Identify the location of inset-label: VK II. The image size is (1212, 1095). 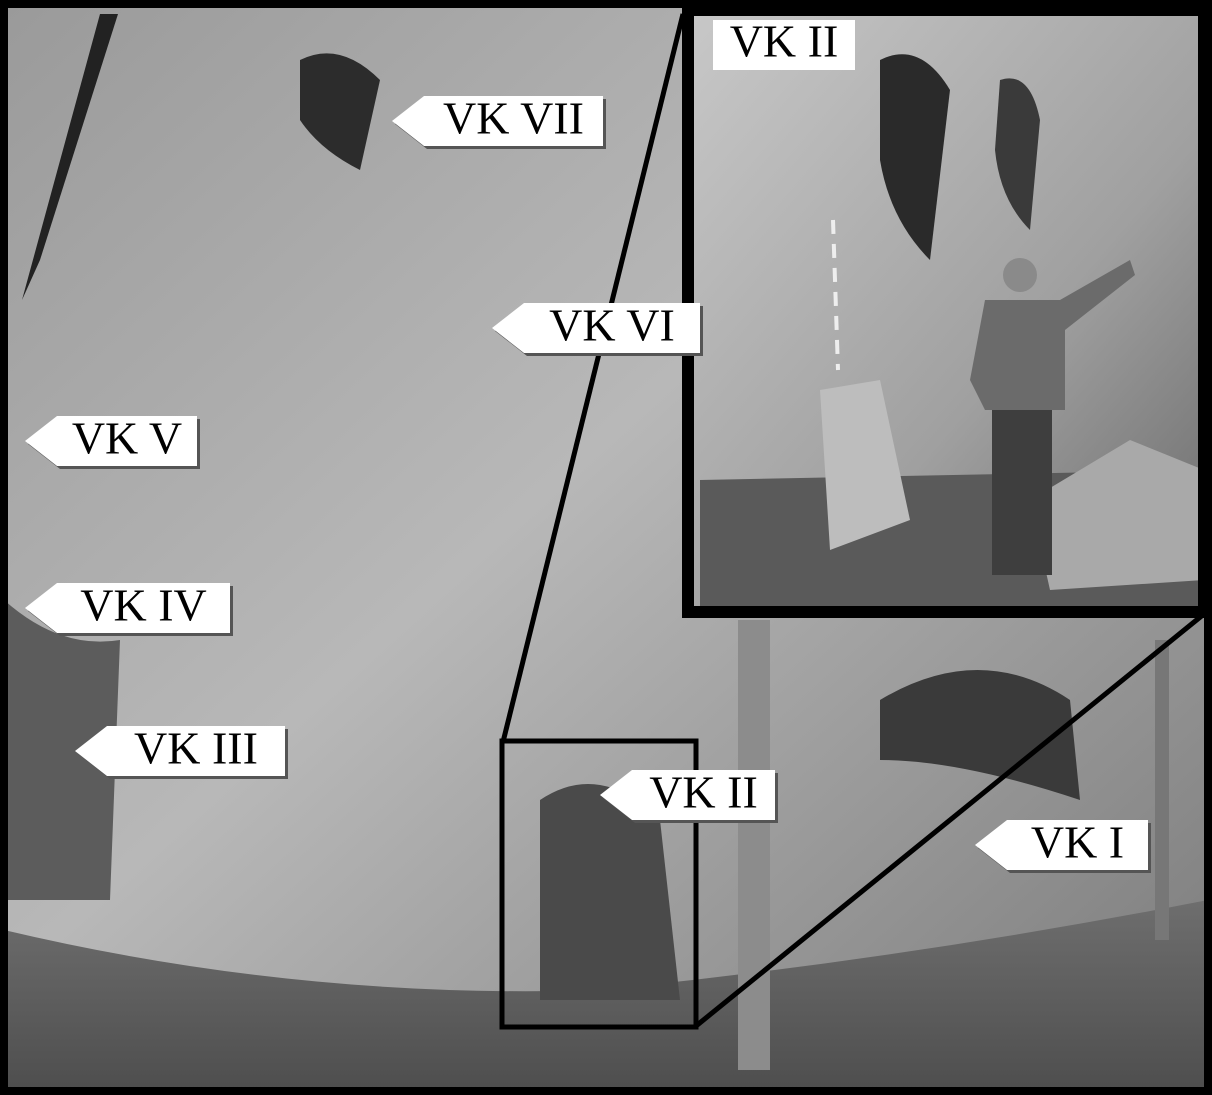
(784, 43).